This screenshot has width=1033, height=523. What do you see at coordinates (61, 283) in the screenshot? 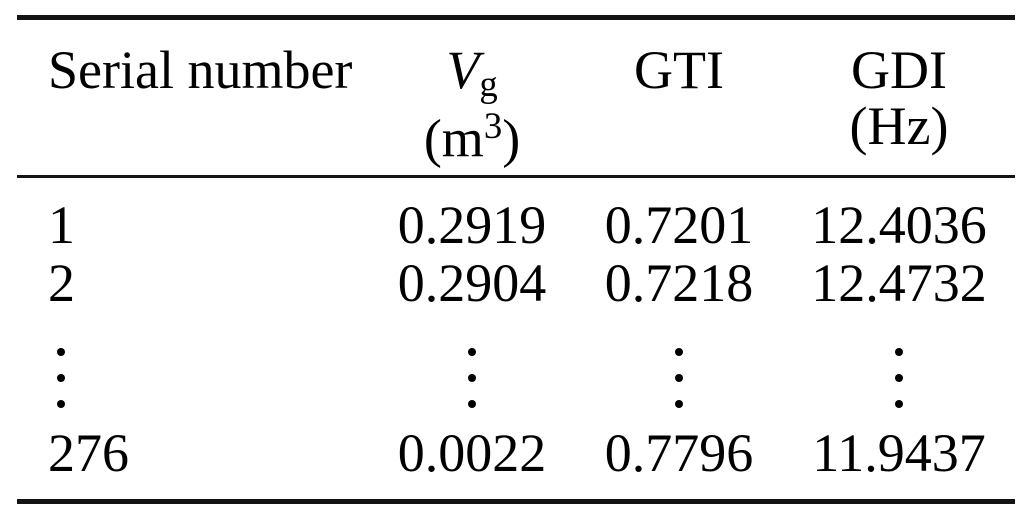
I see `cell-serial: 2` at bounding box center [61, 283].